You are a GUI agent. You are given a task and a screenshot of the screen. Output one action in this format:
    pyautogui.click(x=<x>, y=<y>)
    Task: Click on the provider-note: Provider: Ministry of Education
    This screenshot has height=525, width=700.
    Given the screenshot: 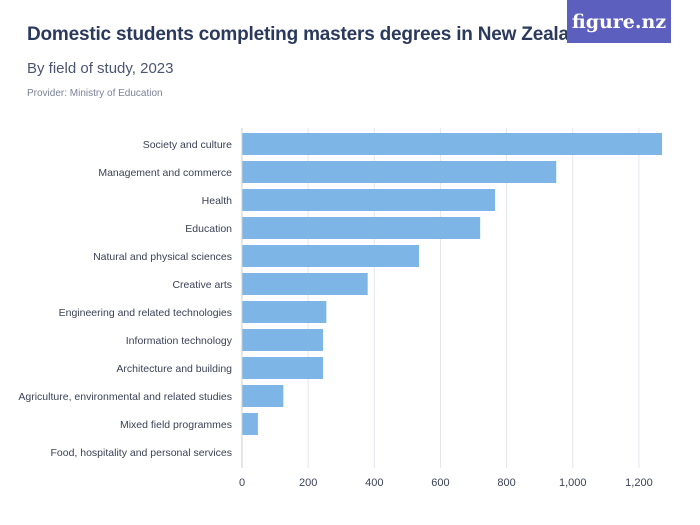 What is the action you would take?
    pyautogui.click(x=95, y=93)
    